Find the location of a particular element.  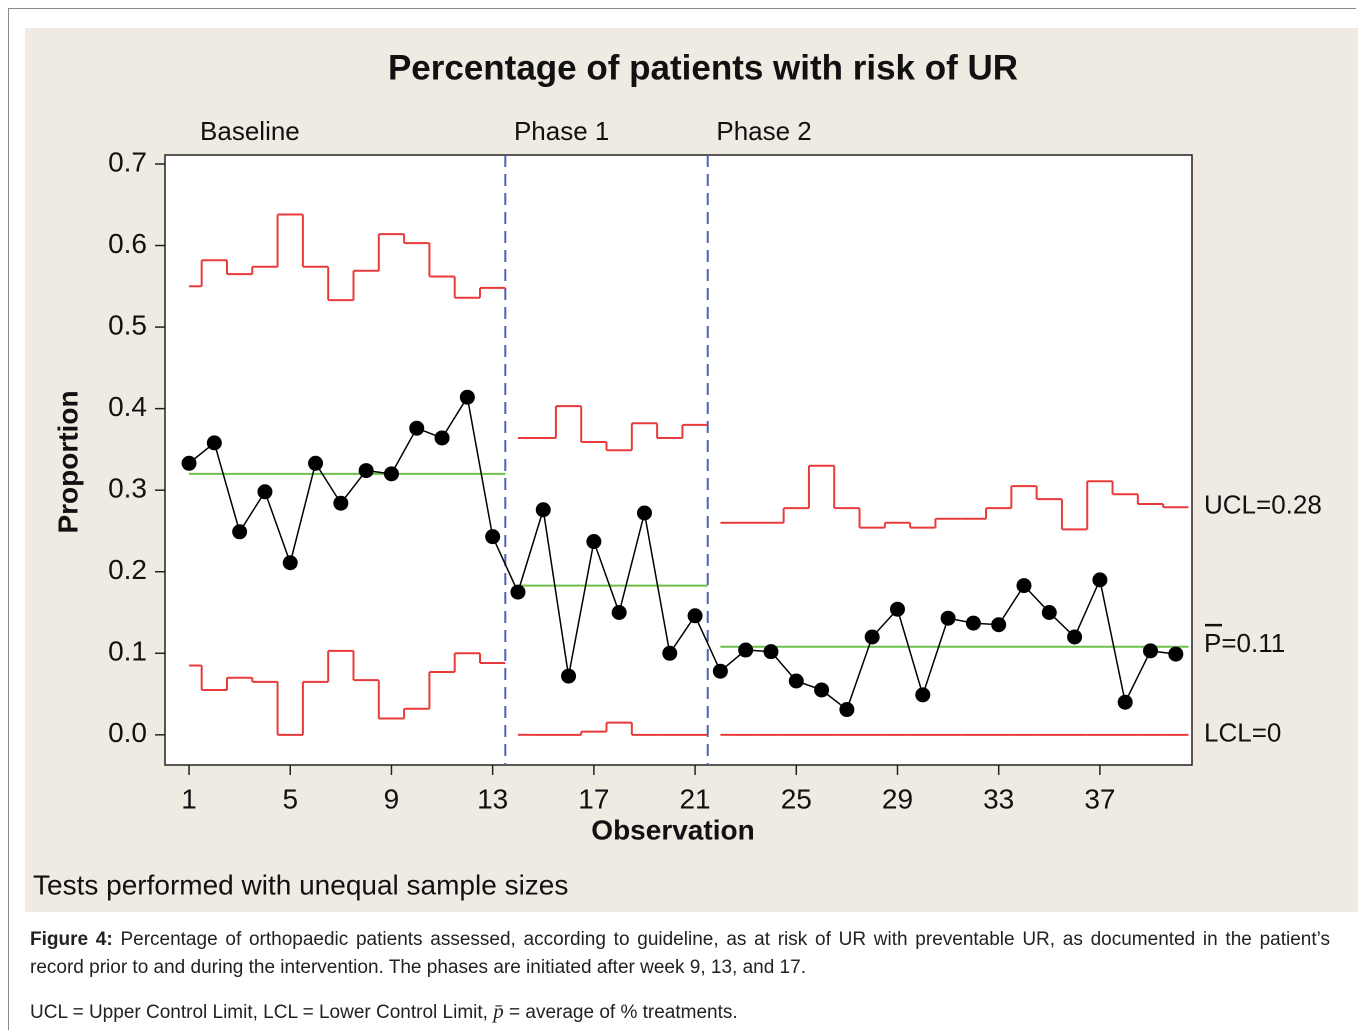

caption-label: Figure 4: is located at coordinates (71, 939).